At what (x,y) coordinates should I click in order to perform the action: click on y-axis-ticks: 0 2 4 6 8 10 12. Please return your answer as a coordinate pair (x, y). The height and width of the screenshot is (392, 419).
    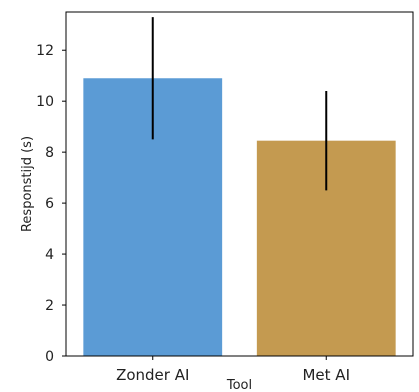
    Looking at the image, I should click on (51, 204).